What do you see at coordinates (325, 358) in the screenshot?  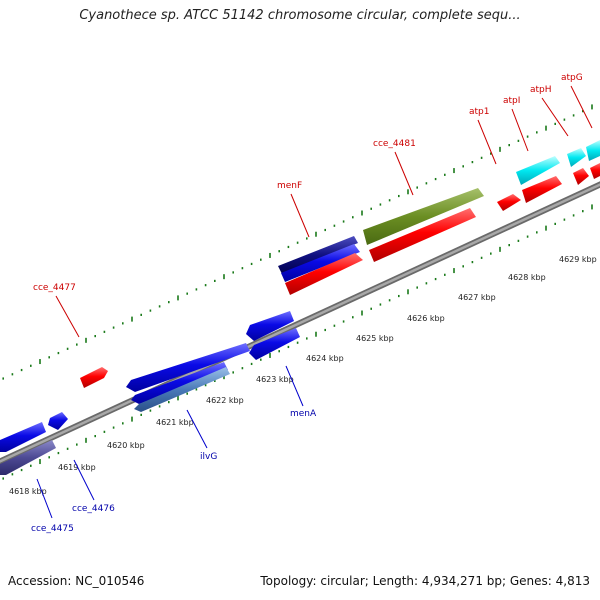 I see `kbp-tick-label: 4624 kbp` at bounding box center [325, 358].